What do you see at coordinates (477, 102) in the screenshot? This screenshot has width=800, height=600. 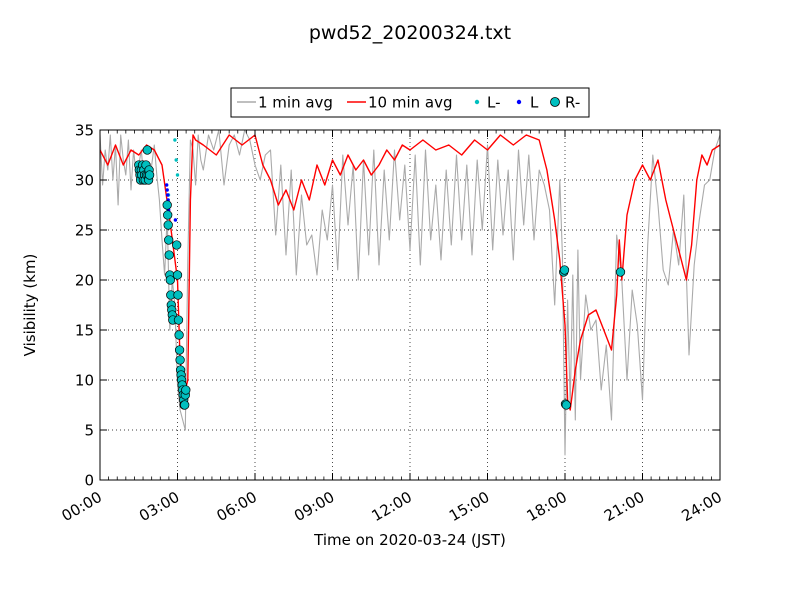 I see `legend-l-minus-marker` at bounding box center [477, 102].